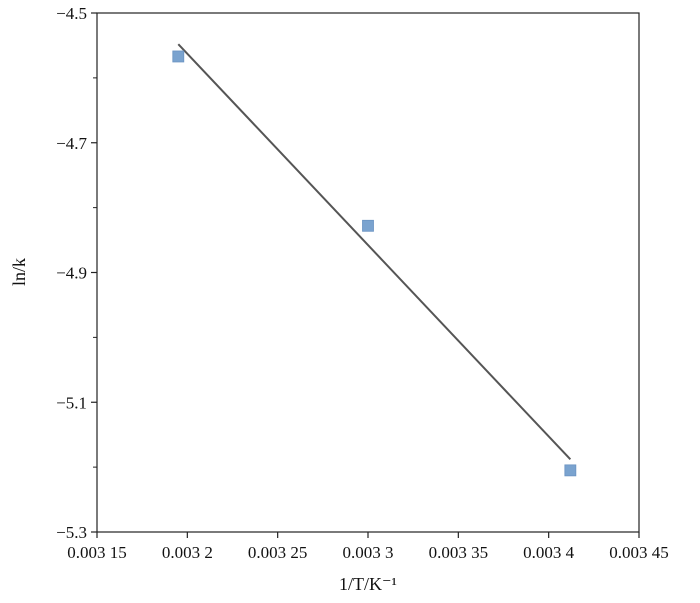 The width and height of the screenshot is (700, 603). I want to click on x-tick-label: 0.003 4, so click(549, 552).